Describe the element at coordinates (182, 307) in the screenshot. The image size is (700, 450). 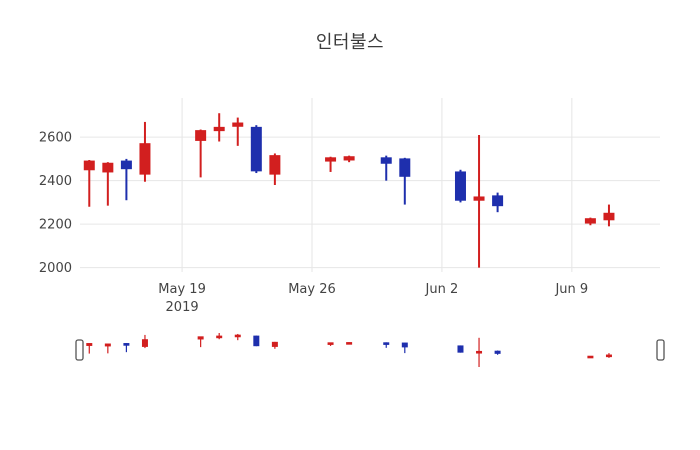
I see `x-tick-year-label: 2019` at that location.